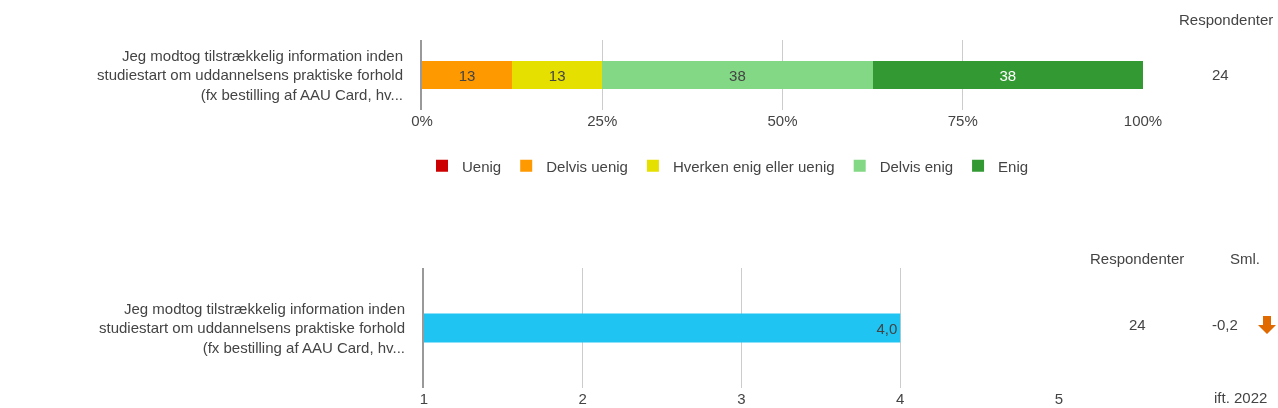 The image size is (1278, 408). What do you see at coordinates (422, 120) in the screenshot?
I see `x-tick-label: 0%` at bounding box center [422, 120].